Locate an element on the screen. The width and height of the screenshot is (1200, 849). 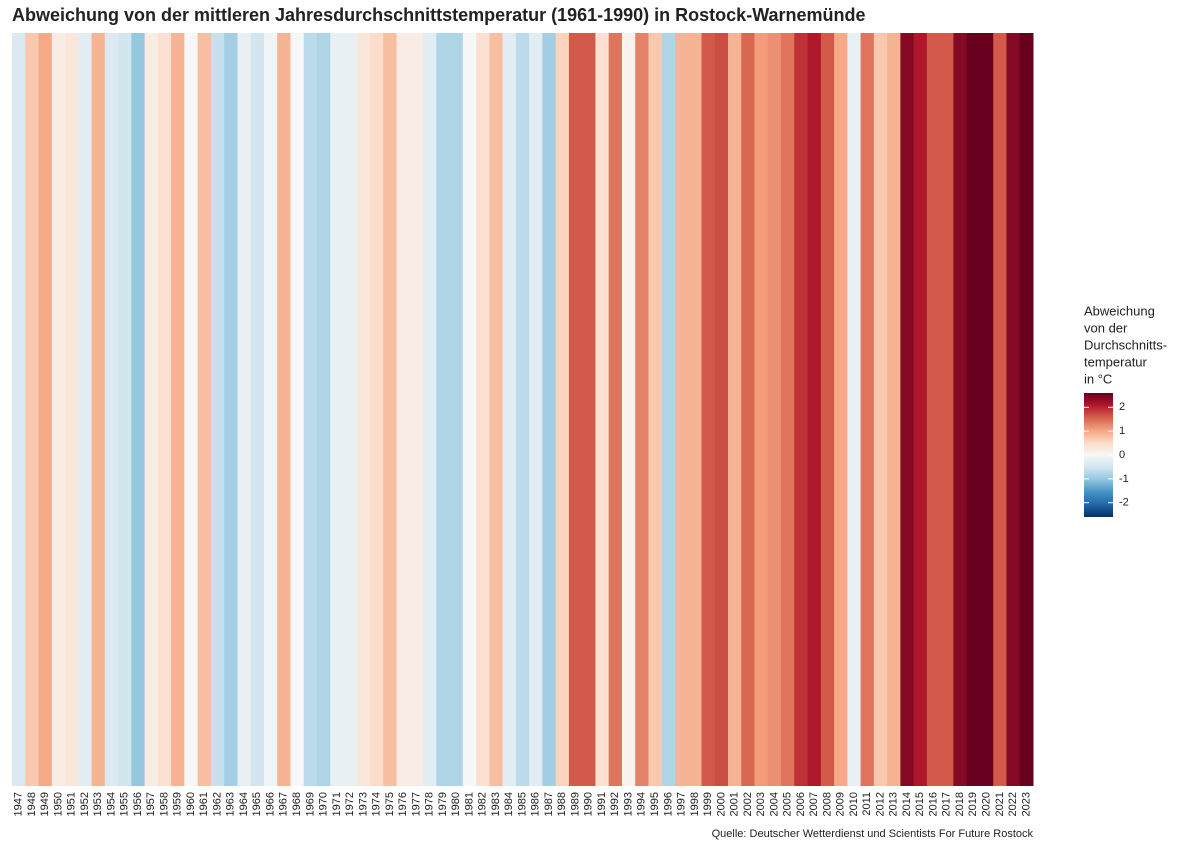
x-tick-label: 1998 is located at coordinates (695, 804).